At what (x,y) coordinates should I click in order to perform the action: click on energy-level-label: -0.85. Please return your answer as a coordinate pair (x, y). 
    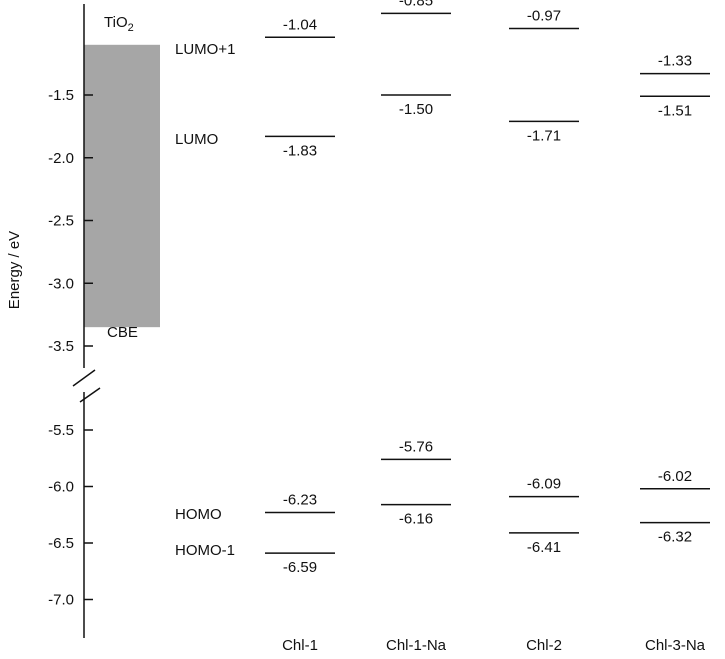
    Looking at the image, I should click on (416, 4).